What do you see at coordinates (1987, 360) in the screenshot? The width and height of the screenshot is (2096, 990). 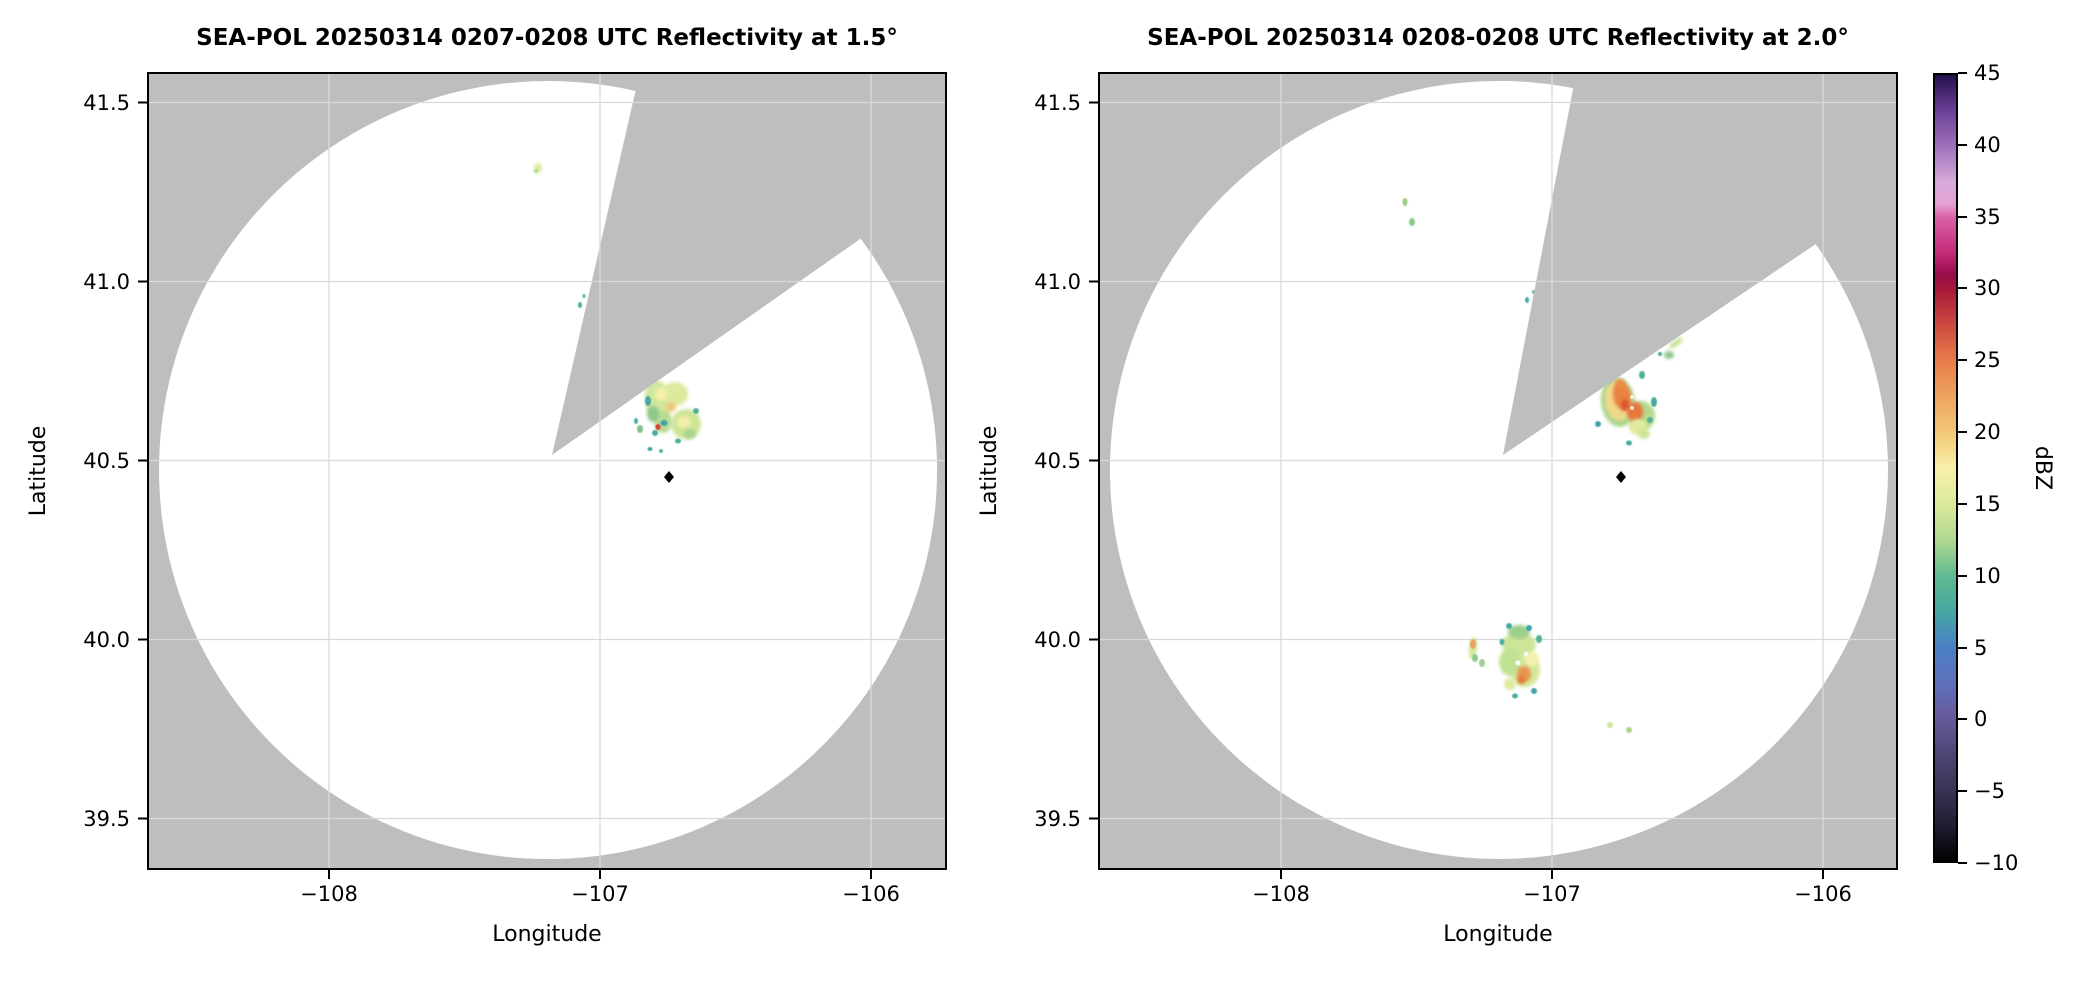 I see `colorbar-tick-label: 25` at bounding box center [1987, 360].